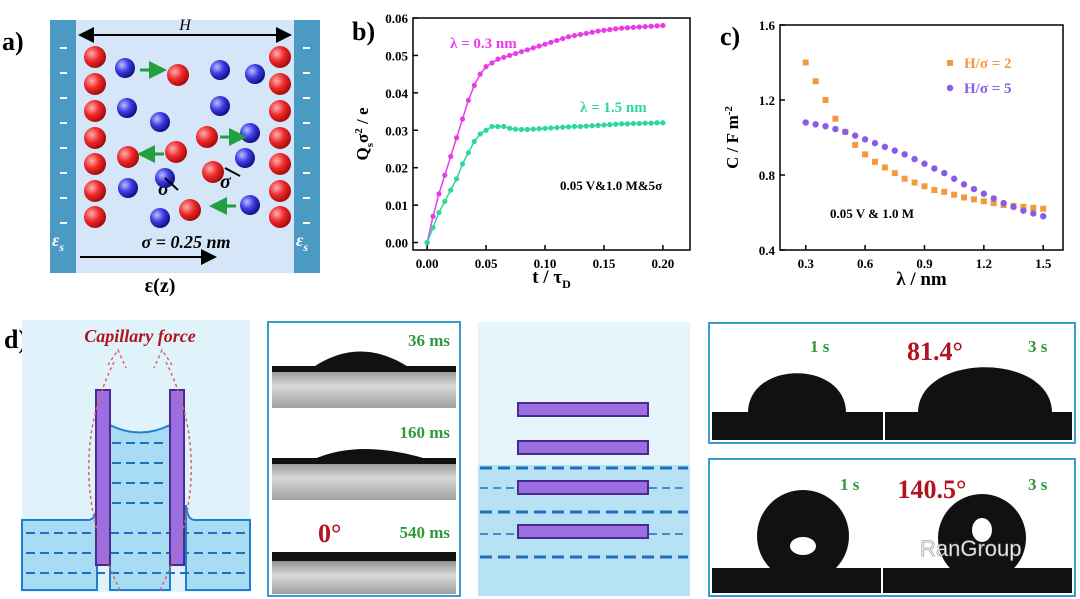  Describe the element at coordinates (396, 168) in the screenshot. I see `y-tick-label: 0.02` at that location.